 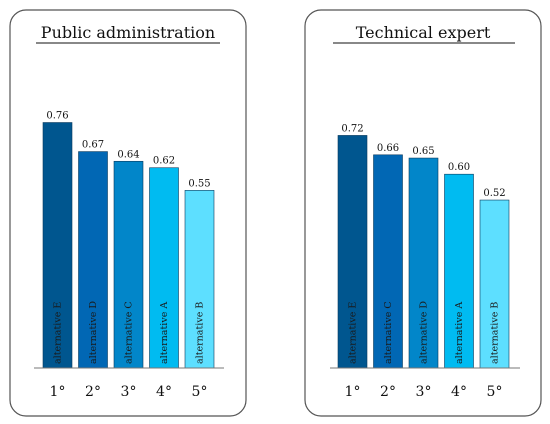 What do you see at coordinates (494, 193) in the screenshot?
I see `bar-value-label: 0.52` at bounding box center [494, 193].